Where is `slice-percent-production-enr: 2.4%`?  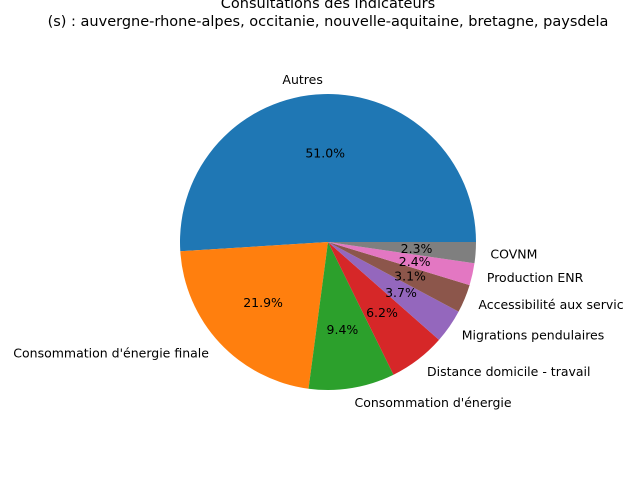 slice-percent-production-enr: 2.4% is located at coordinates (415, 261).